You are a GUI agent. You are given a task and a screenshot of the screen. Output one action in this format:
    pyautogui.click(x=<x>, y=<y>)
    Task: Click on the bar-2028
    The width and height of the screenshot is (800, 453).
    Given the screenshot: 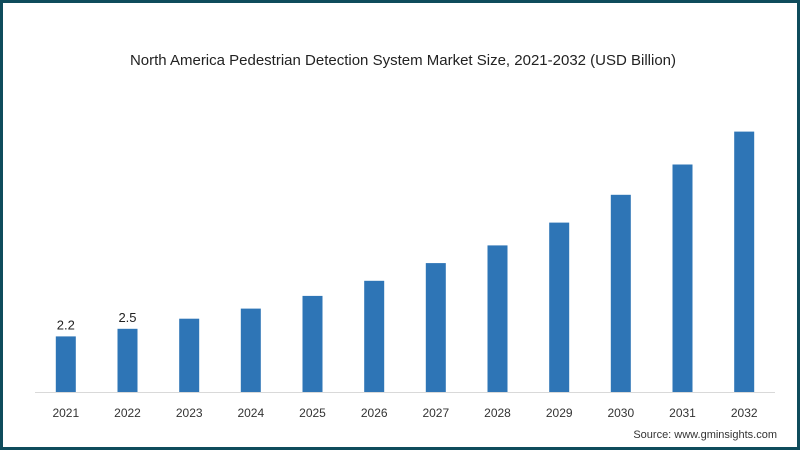 What is the action you would take?
    pyautogui.click(x=497, y=318)
    